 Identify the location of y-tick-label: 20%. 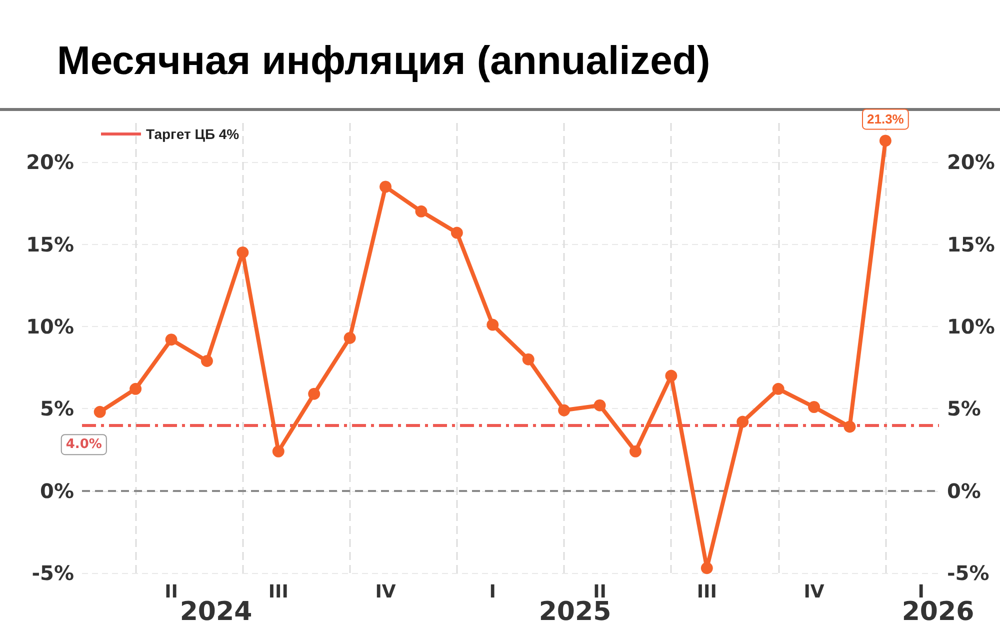
(50, 162).